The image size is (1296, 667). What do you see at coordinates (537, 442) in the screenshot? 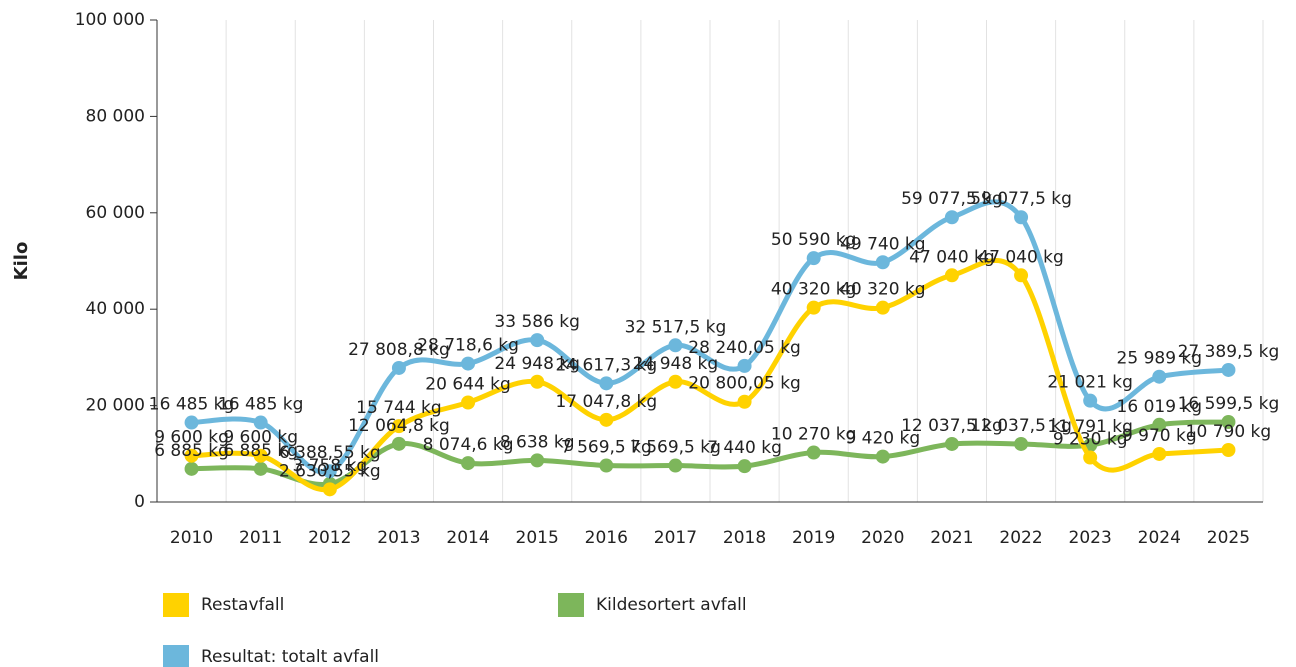
I see `data-label: 8 638 kg` at bounding box center [537, 442].